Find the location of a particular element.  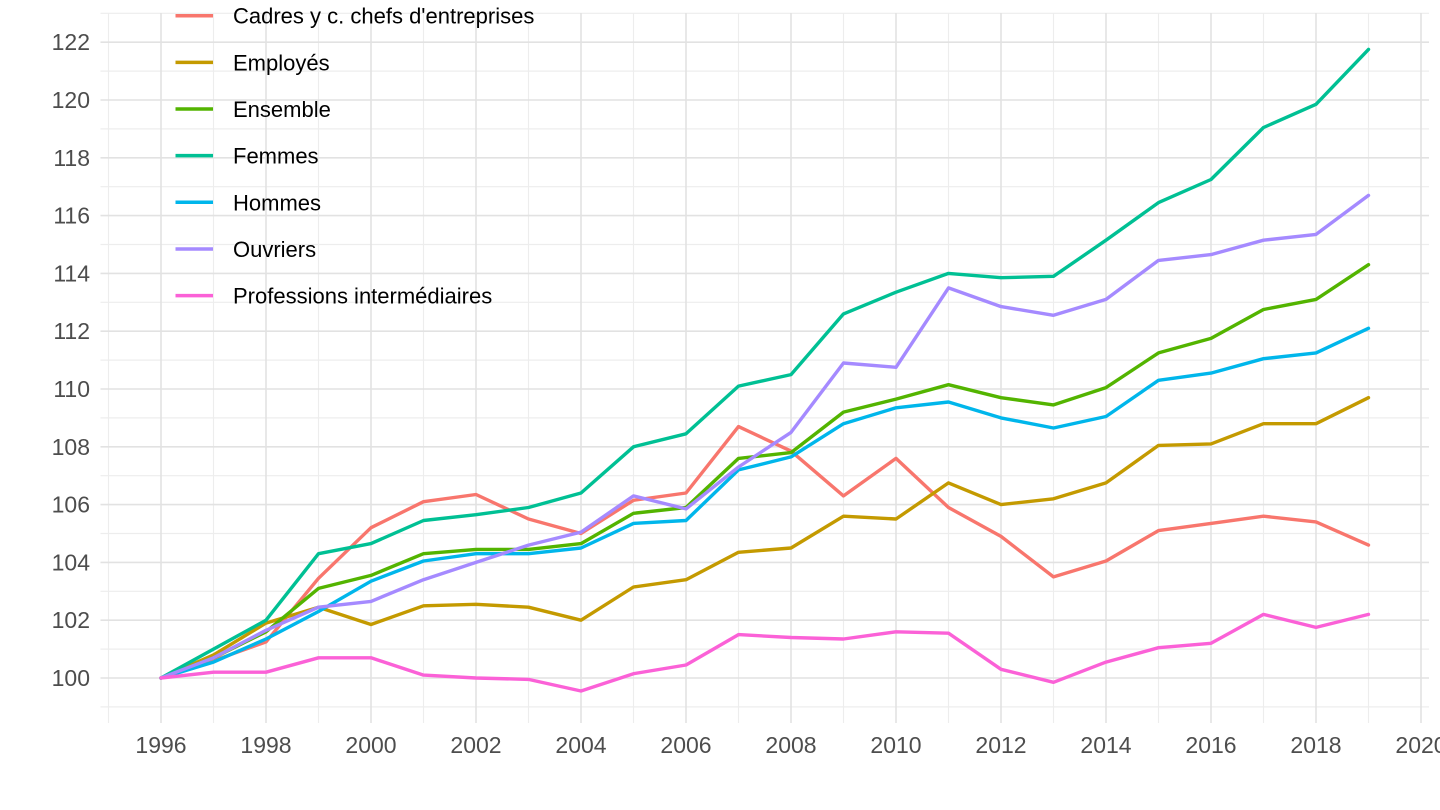

y-axis-tick-label: 110 is located at coordinates (71, 389).